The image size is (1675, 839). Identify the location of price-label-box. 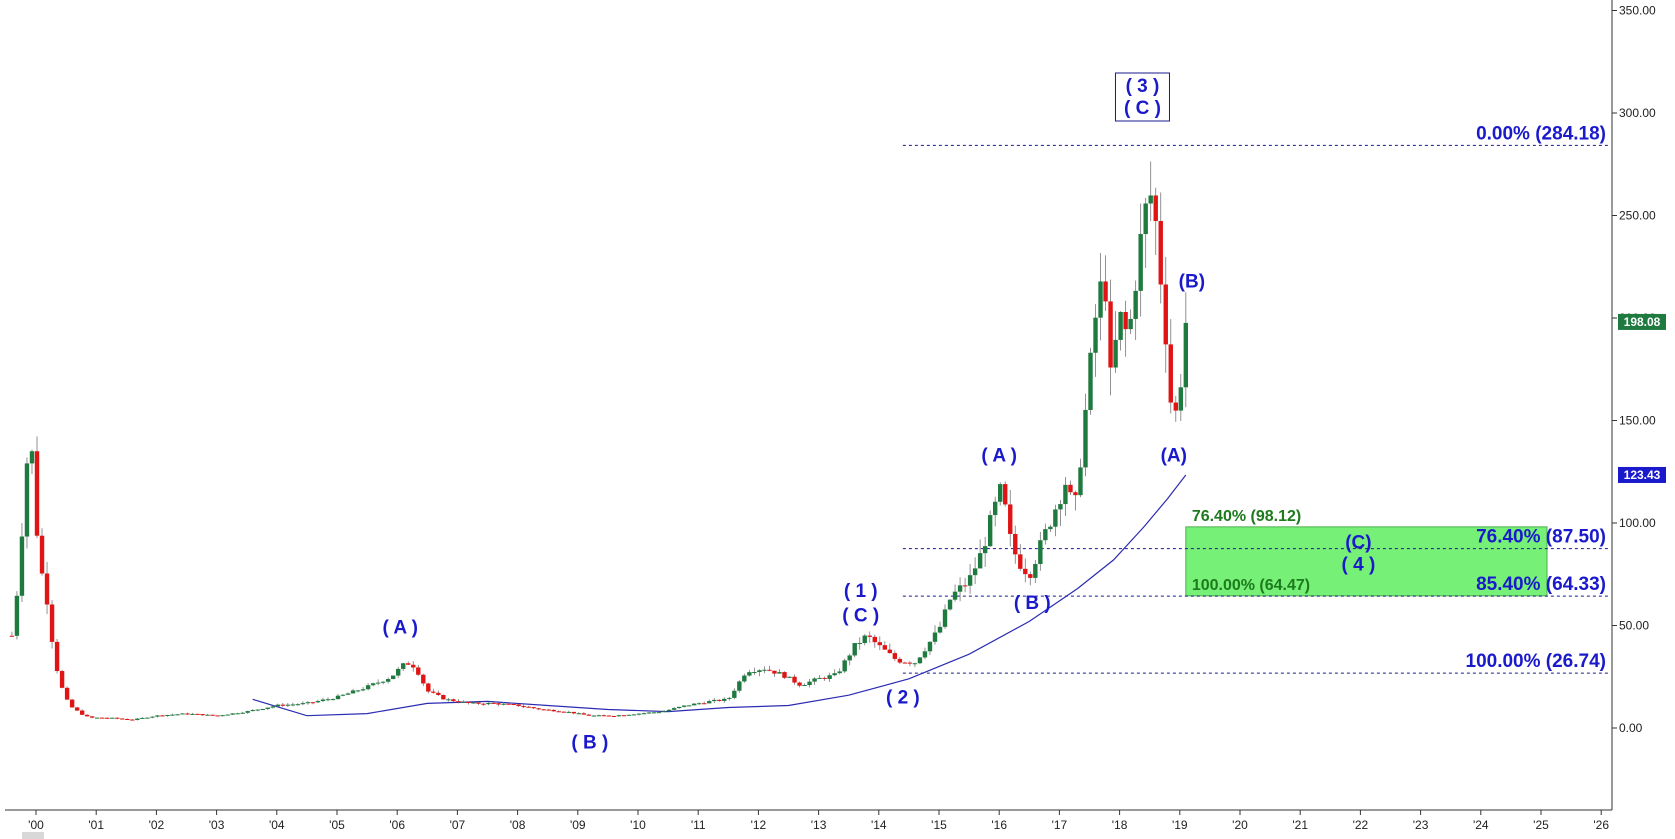
(1642, 321).